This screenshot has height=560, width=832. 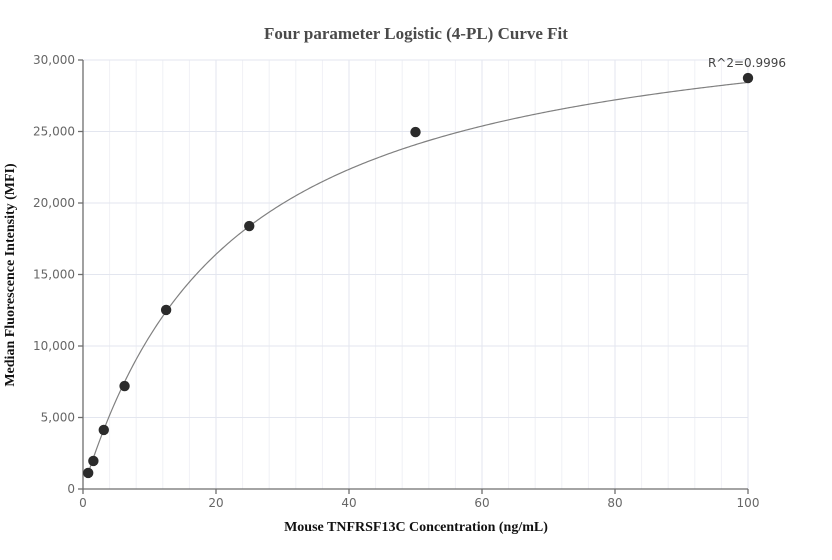 I want to click on x-tick-label: 100, so click(x=748, y=503).